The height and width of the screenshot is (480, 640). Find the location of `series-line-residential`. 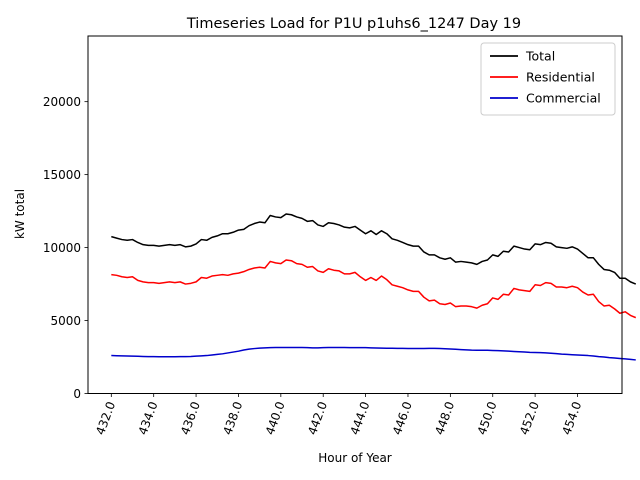

series-line-residential is located at coordinates (374, 289).